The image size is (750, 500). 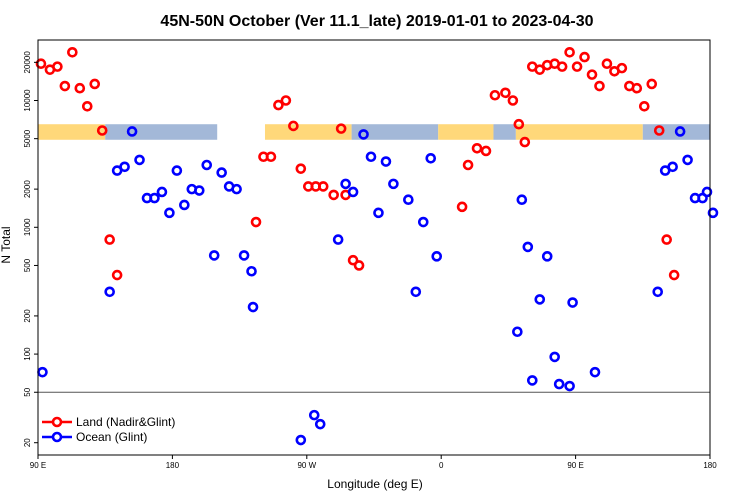 I want to click on y-axis: 20 50 100 200 500 1000 2000 5000 10000 20000, so click(x=30, y=249).